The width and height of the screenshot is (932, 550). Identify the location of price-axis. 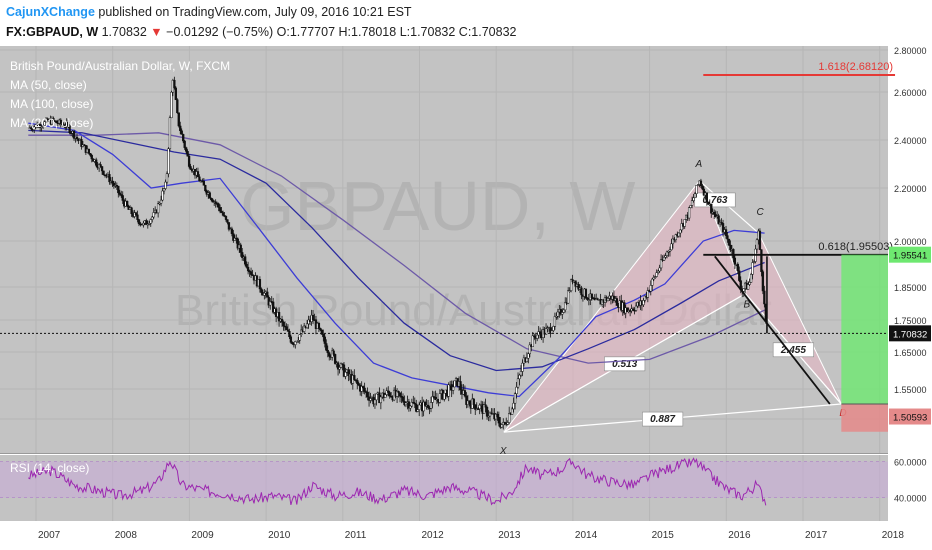
(910, 284).